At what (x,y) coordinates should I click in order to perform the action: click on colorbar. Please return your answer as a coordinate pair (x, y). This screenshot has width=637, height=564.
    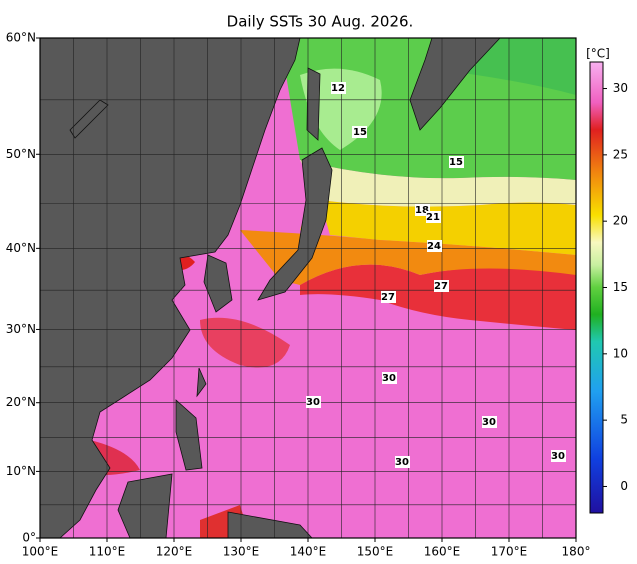
    Looking at the image, I should click on (596, 287).